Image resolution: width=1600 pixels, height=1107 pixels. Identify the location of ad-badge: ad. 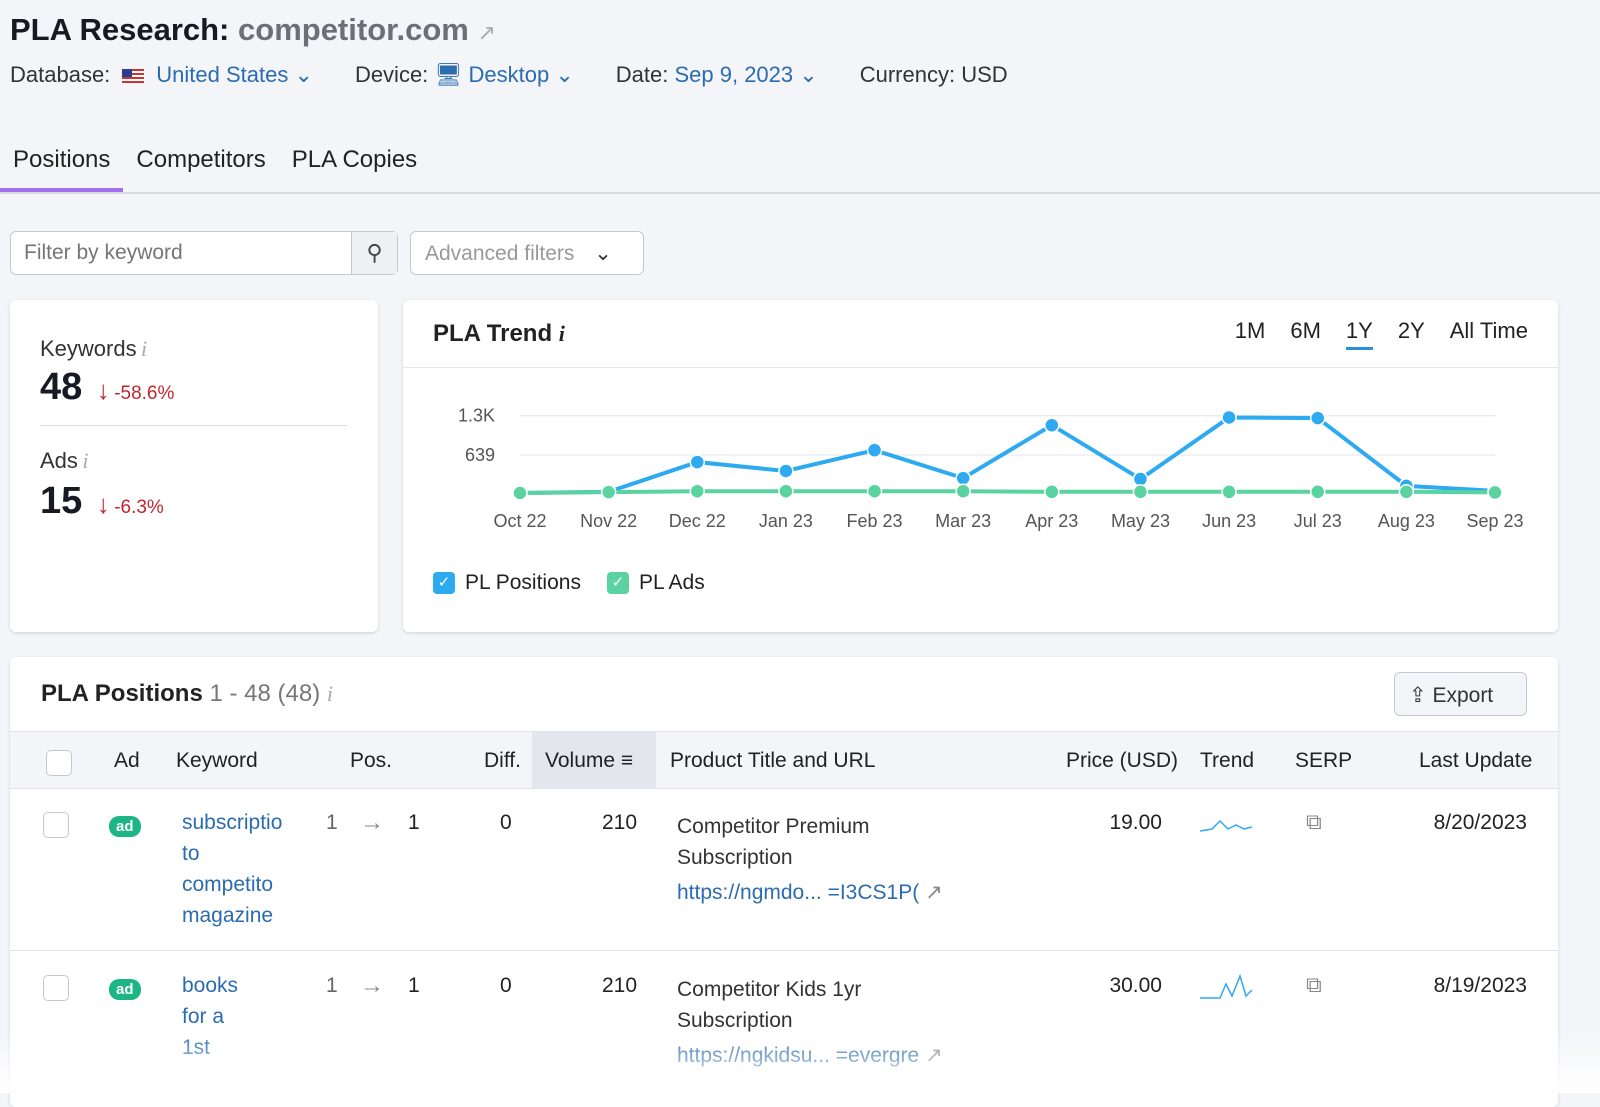
(125, 989).